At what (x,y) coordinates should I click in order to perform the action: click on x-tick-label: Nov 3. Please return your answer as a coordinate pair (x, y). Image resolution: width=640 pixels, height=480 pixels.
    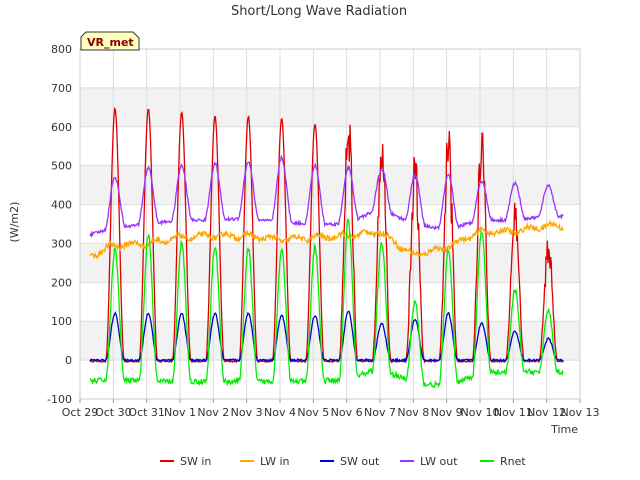
    Looking at the image, I should click on (247, 412).